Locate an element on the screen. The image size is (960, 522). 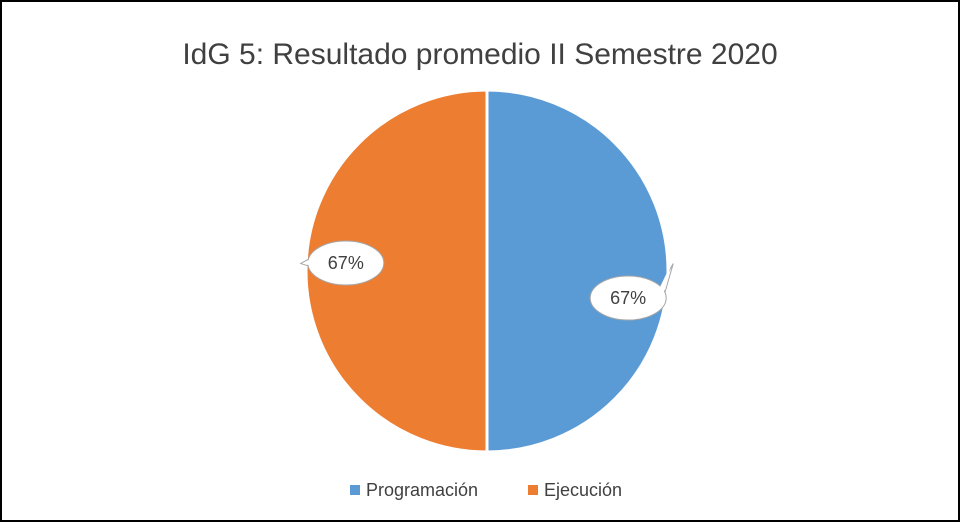
callout-bubble is located at coordinates (628, 298).